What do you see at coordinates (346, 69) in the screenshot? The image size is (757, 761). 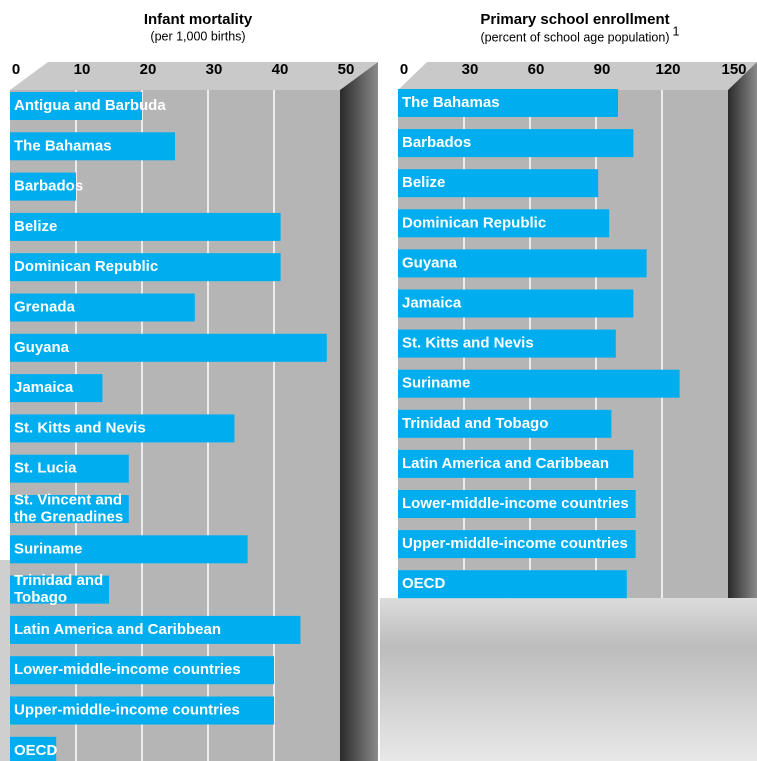 I see `x-tick-label: 50` at bounding box center [346, 69].